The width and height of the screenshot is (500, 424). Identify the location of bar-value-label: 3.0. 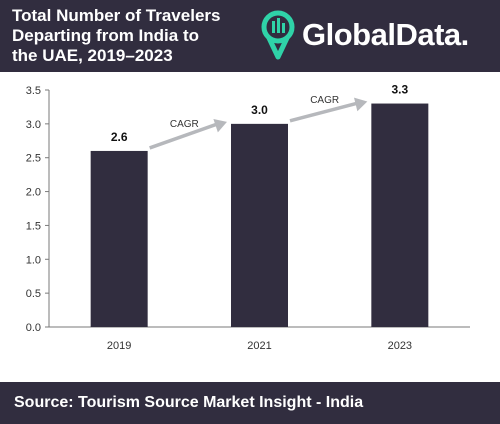
(259, 110).